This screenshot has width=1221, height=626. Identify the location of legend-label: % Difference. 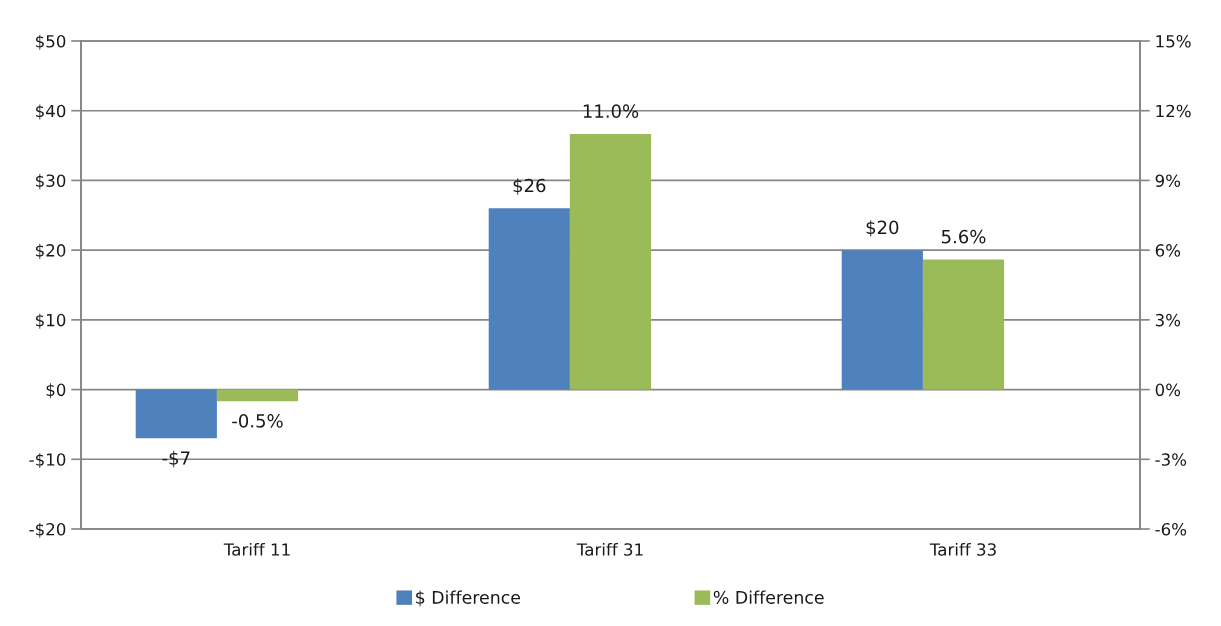
(768, 597).